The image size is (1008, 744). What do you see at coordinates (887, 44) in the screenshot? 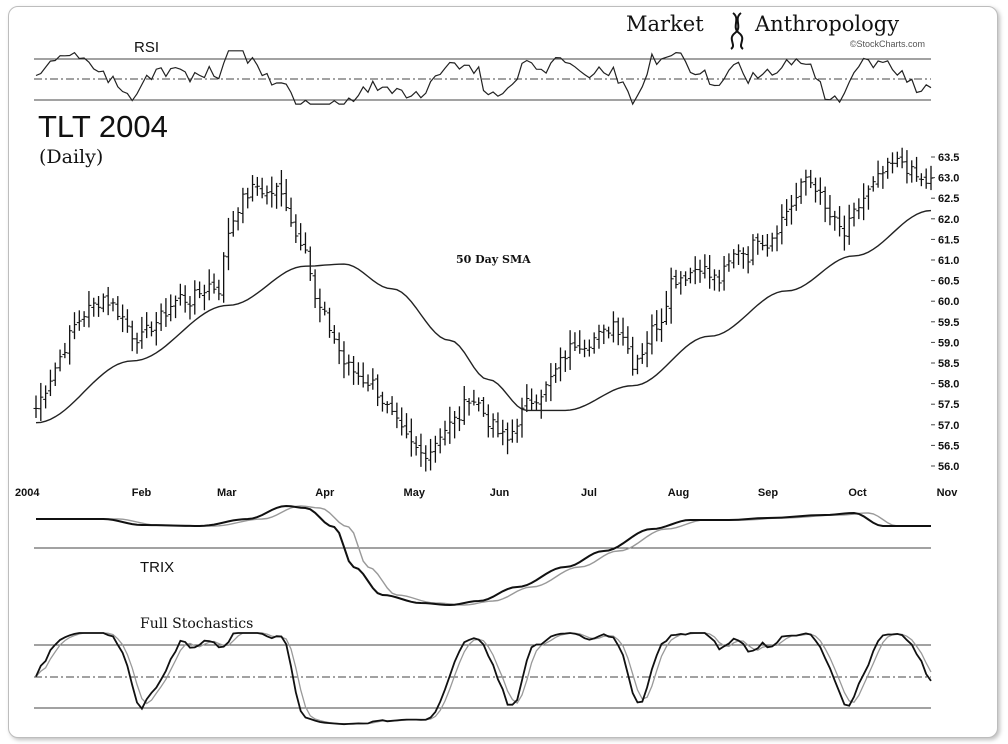
I see `brand-credit: ©StockCharts.com` at bounding box center [887, 44].